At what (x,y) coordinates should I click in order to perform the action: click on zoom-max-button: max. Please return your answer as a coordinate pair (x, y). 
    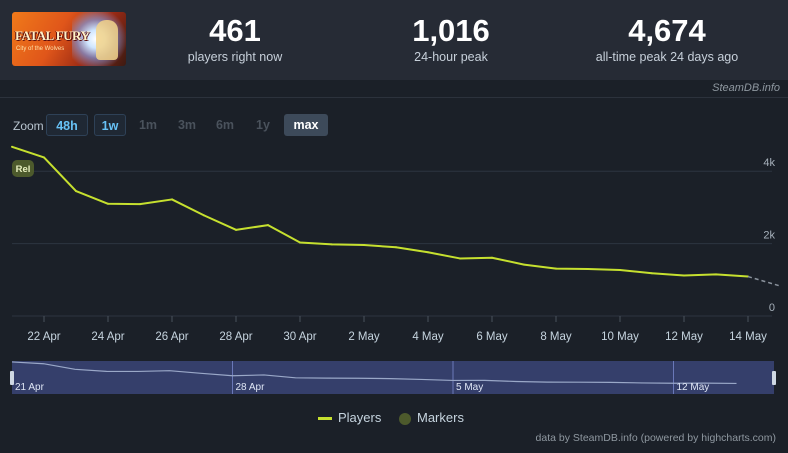
    Looking at the image, I should click on (306, 125).